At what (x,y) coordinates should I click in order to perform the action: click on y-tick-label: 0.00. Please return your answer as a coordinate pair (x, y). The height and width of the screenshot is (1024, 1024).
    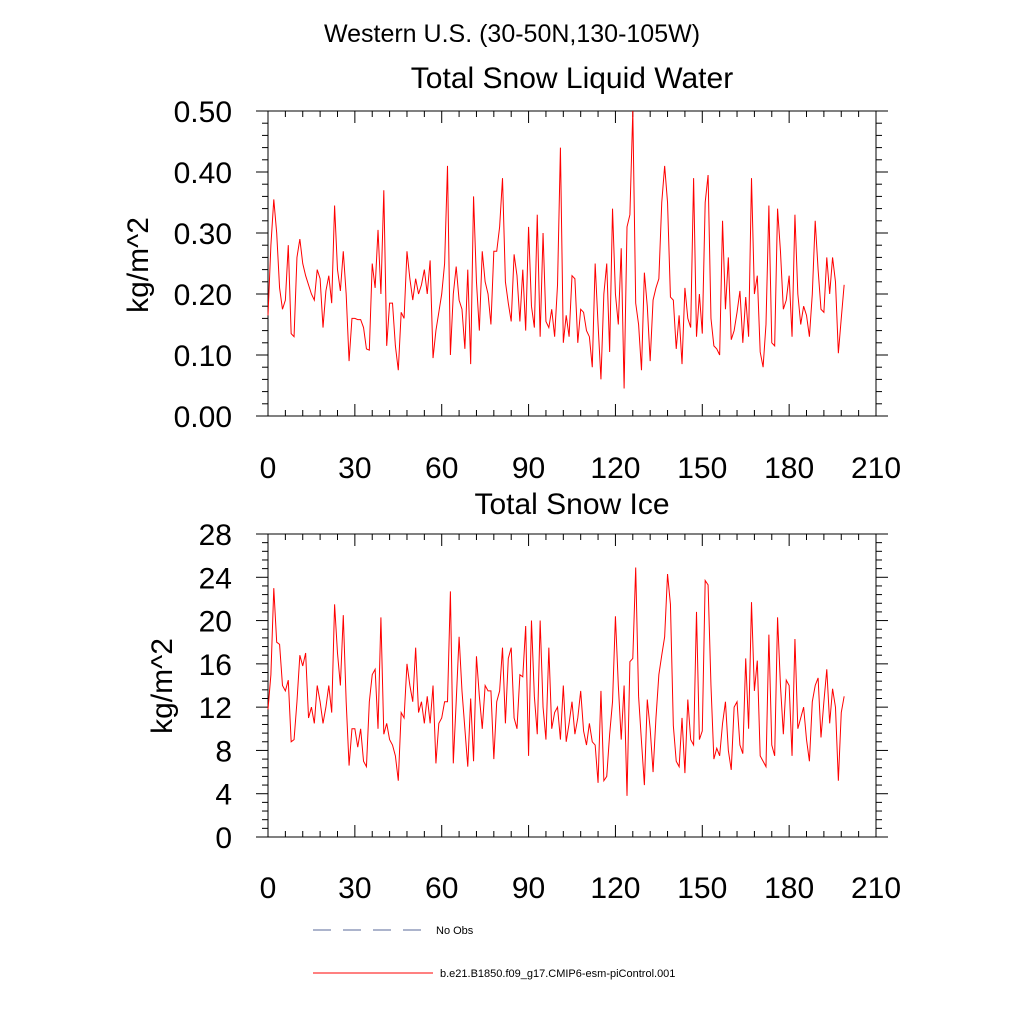
    Looking at the image, I should click on (203, 417).